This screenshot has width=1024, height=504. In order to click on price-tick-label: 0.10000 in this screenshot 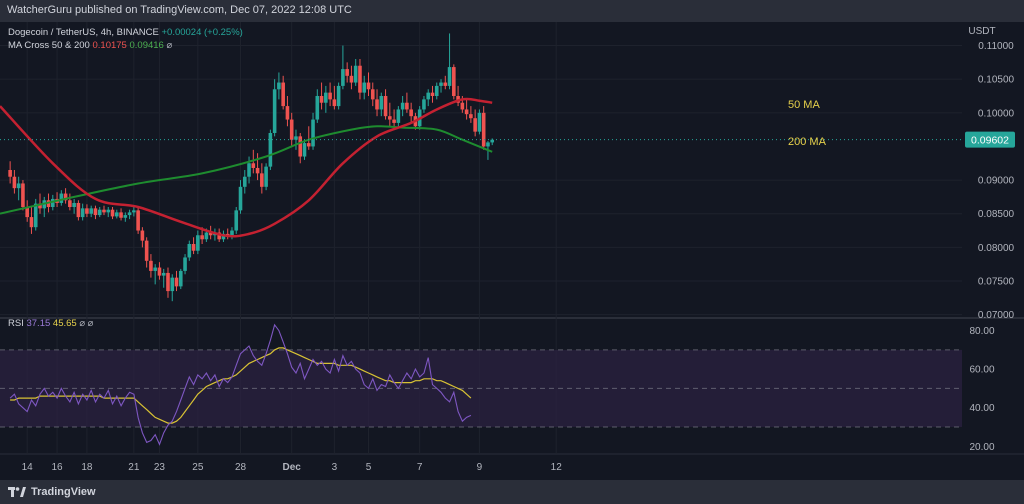, I will do `click(996, 113)`.